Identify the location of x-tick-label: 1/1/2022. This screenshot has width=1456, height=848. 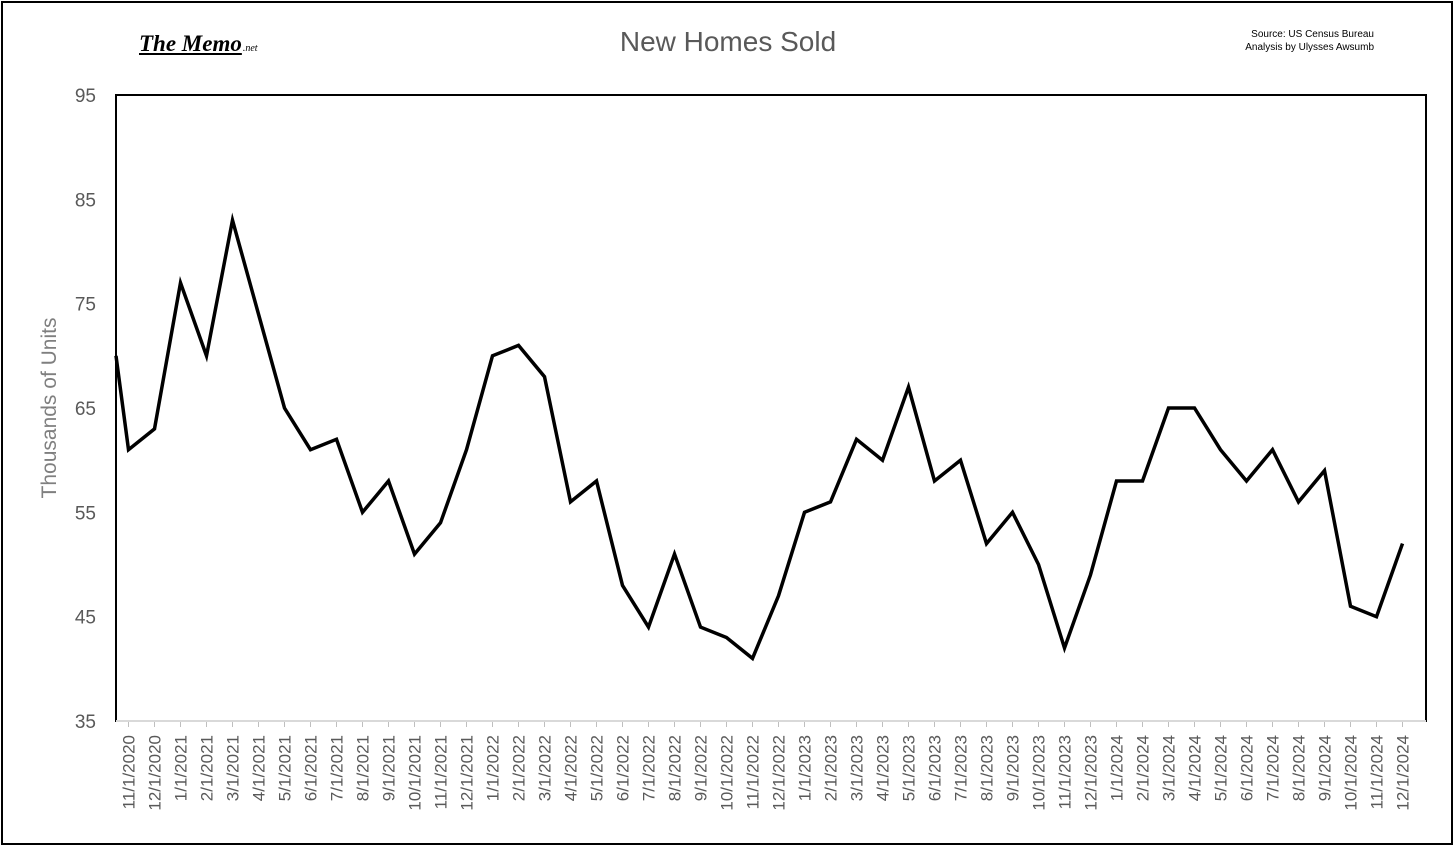
(493, 768).